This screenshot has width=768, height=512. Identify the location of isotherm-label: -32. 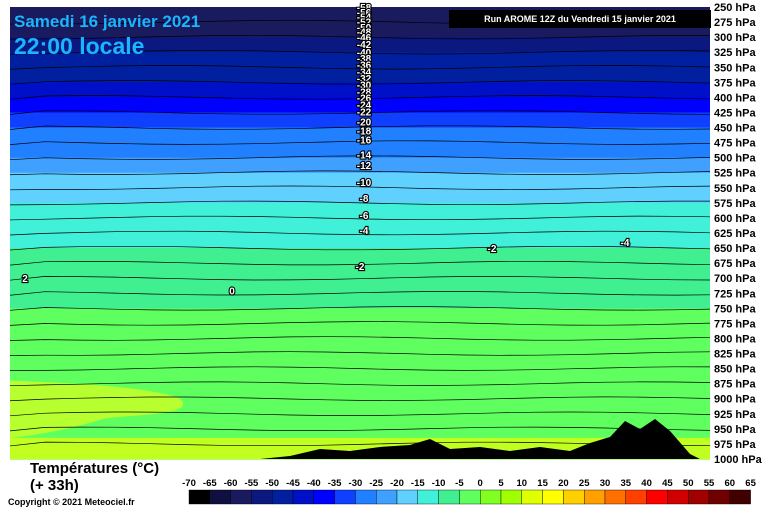
(364, 79).